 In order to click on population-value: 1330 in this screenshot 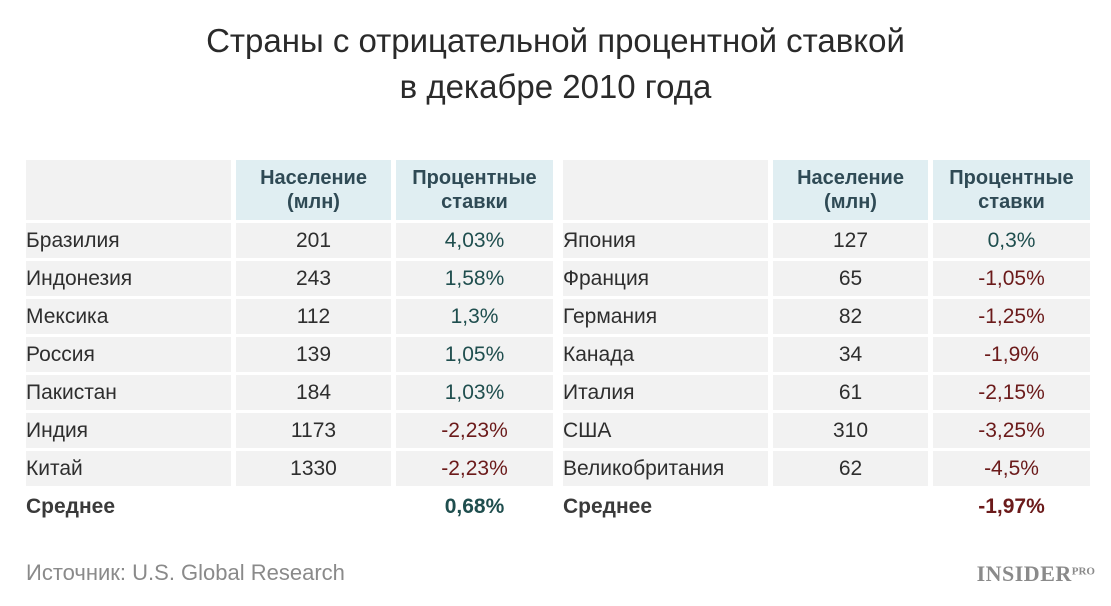, I will do `click(313, 468)`.